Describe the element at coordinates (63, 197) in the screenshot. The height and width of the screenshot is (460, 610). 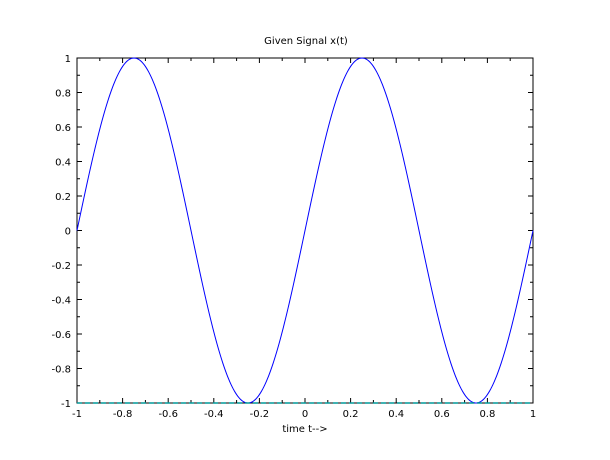
I see `y-tick-label: 0.2` at that location.